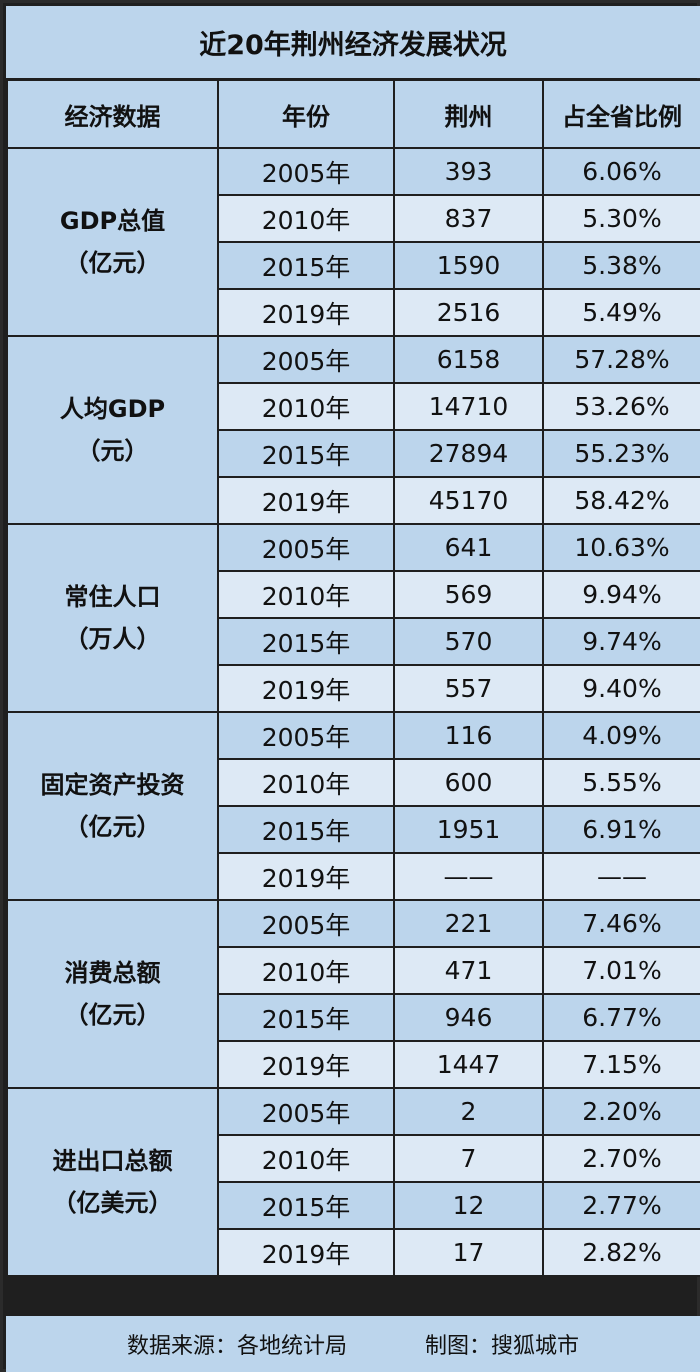  Describe the element at coordinates (468, 453) in the screenshot. I see `value-cell: 27894` at that location.